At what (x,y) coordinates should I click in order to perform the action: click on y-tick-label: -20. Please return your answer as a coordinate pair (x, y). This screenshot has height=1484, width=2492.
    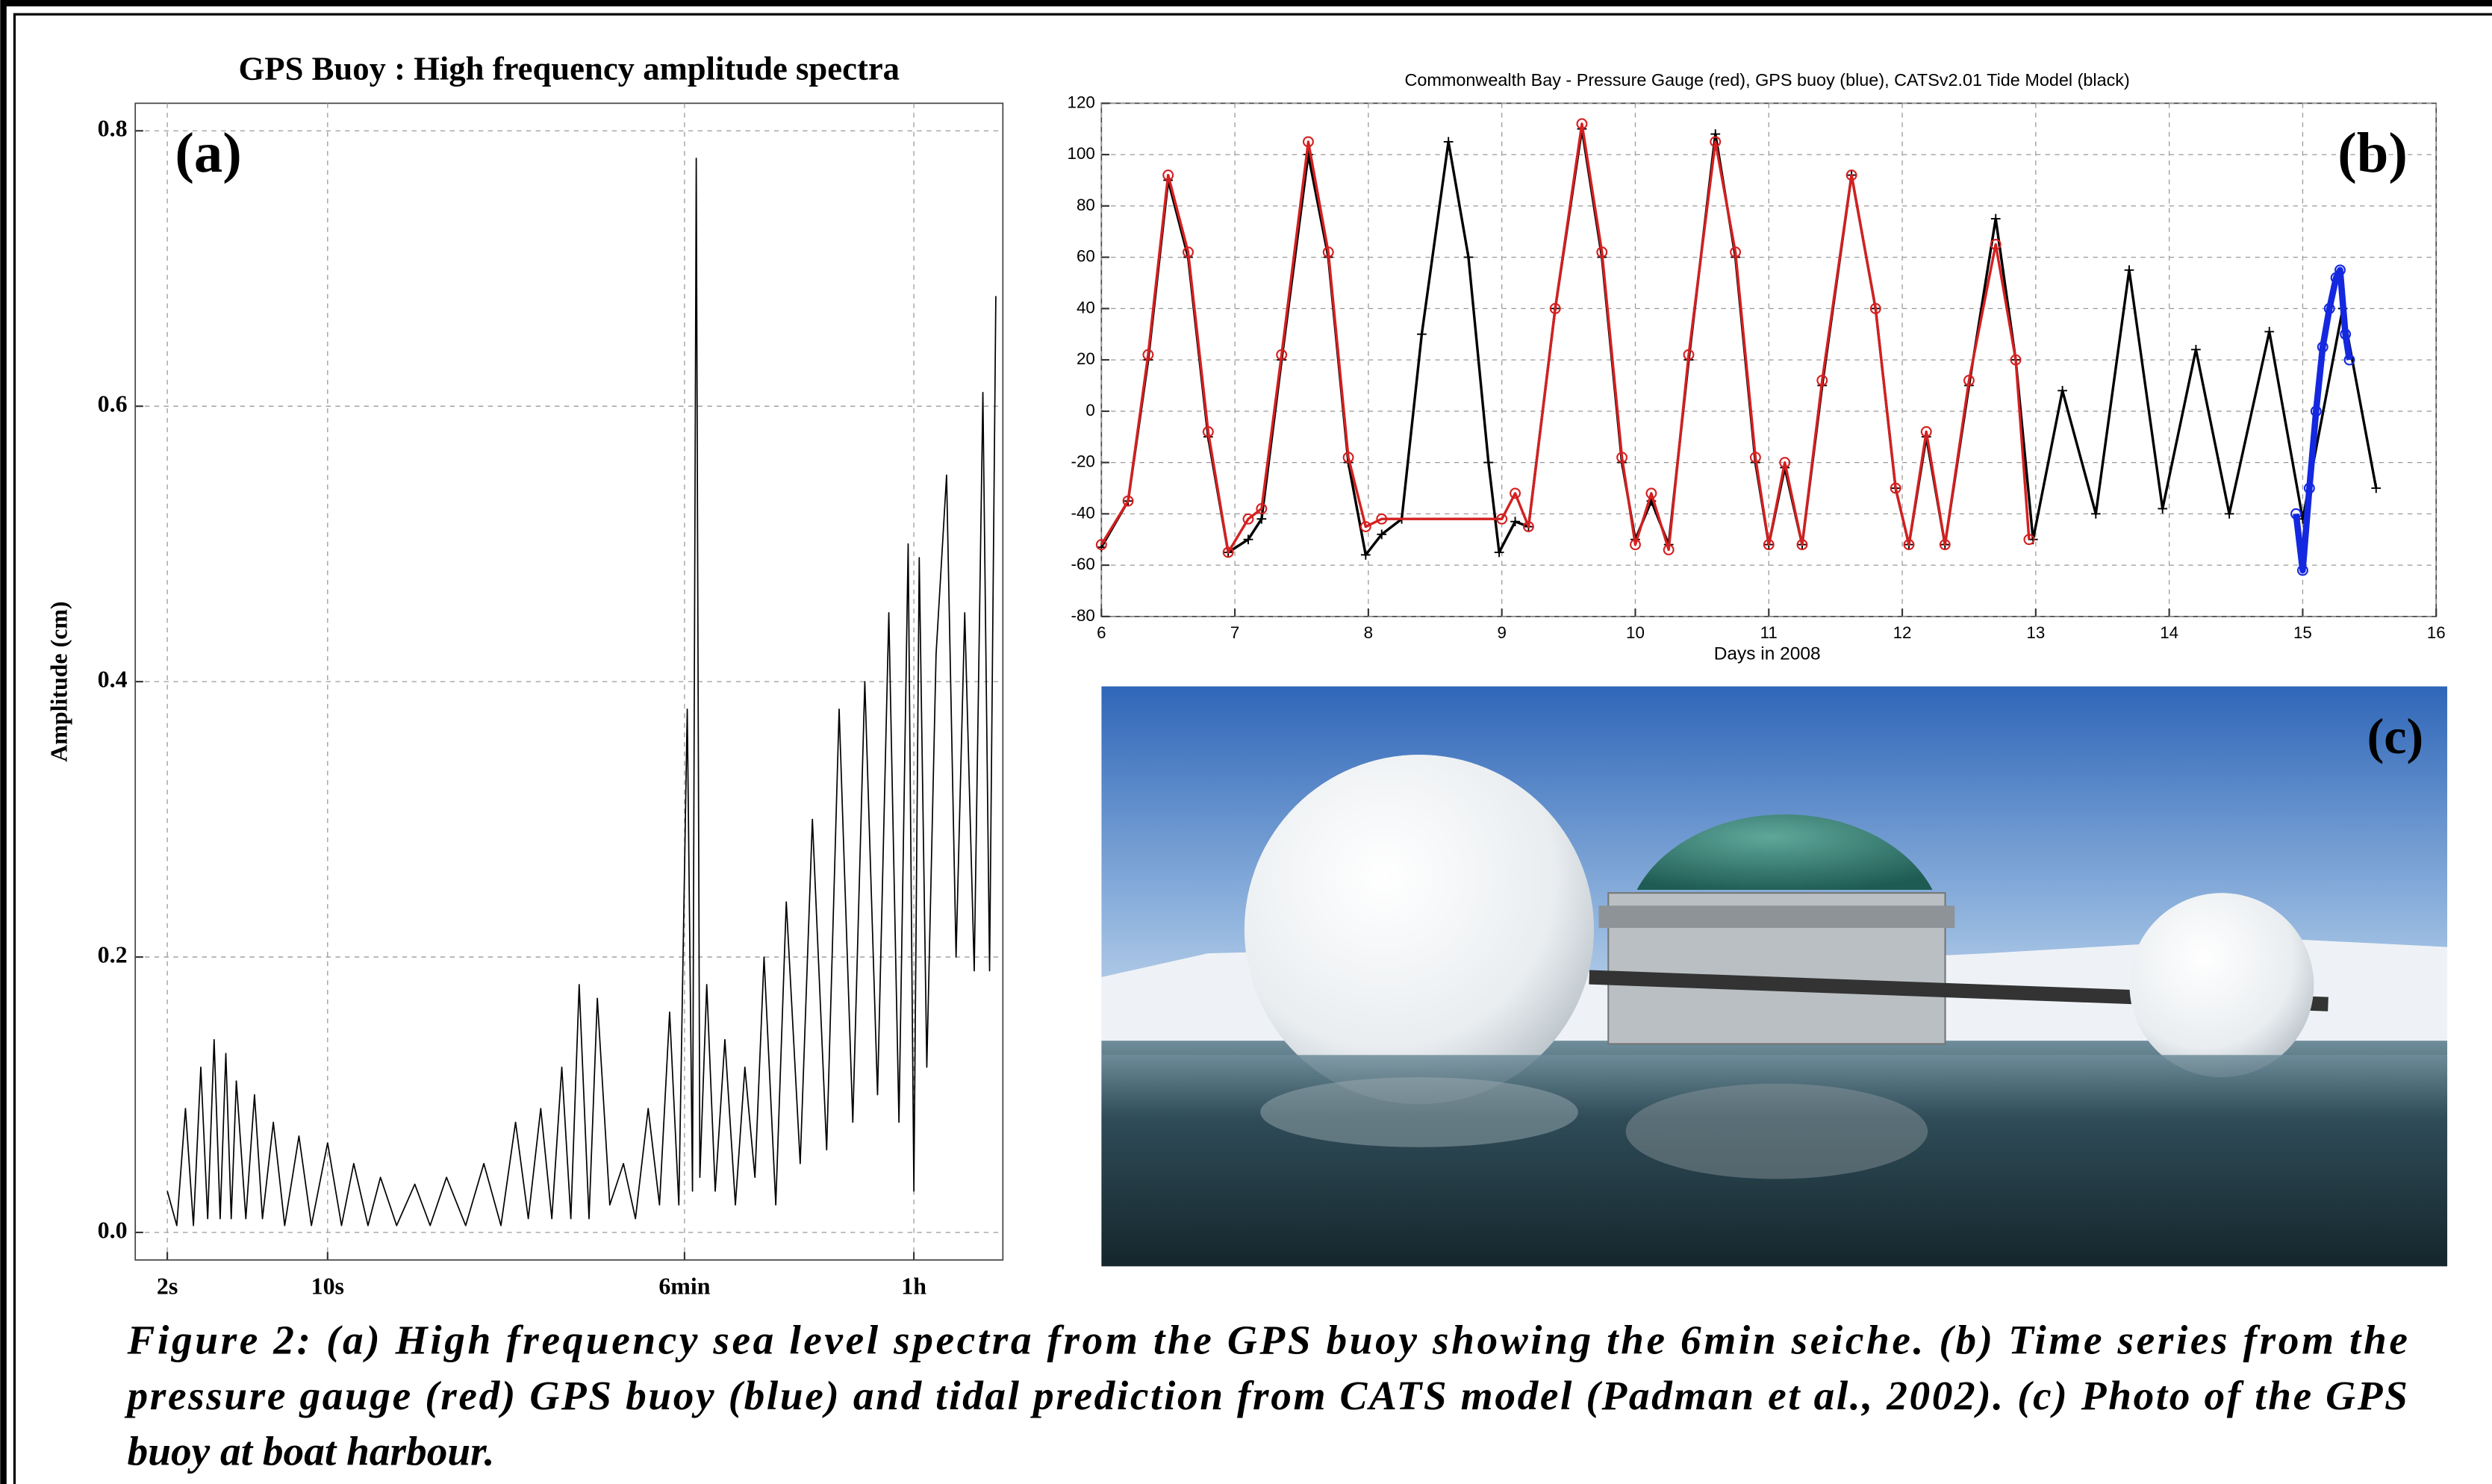
    Looking at the image, I should click on (1083, 461).